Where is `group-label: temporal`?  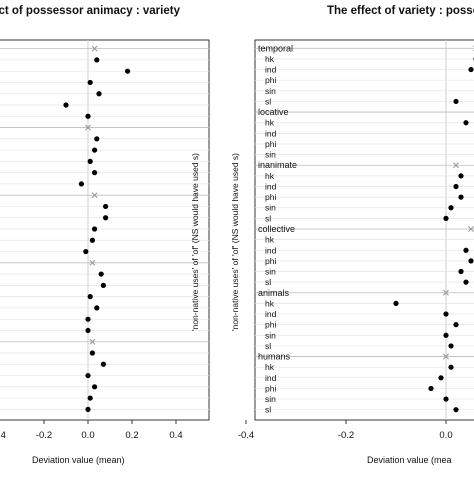 group-label: temporal is located at coordinates (275, 48).